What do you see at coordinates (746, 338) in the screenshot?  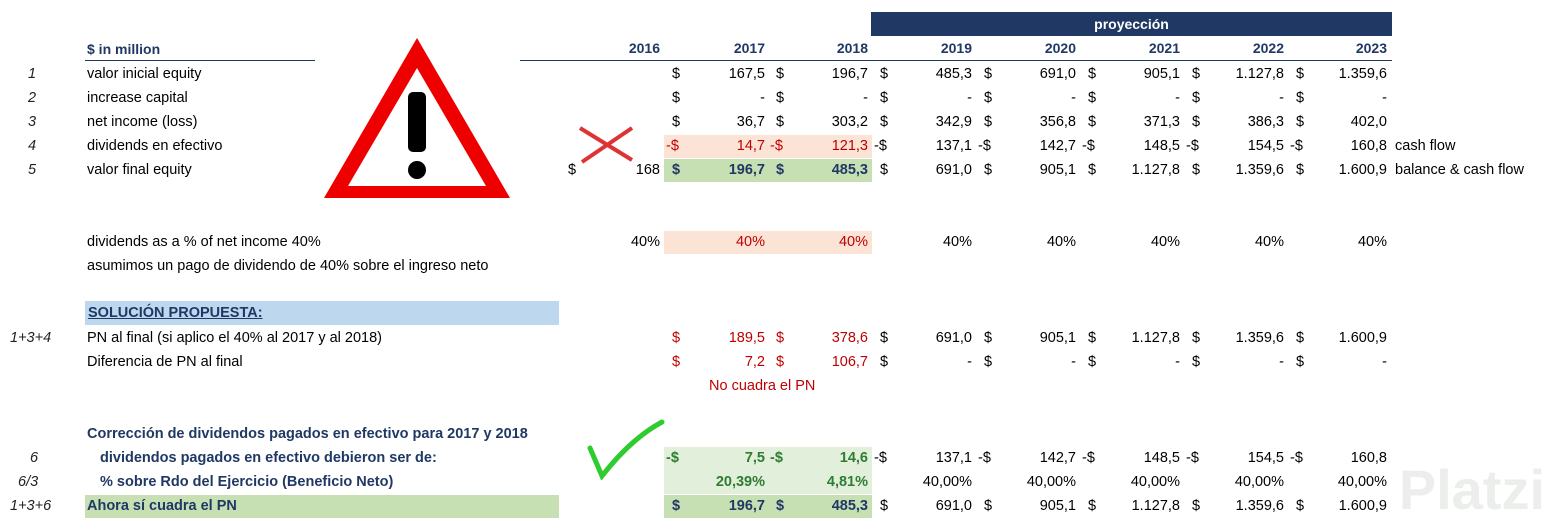 I see `value-cell: 189,5` at bounding box center [746, 338].